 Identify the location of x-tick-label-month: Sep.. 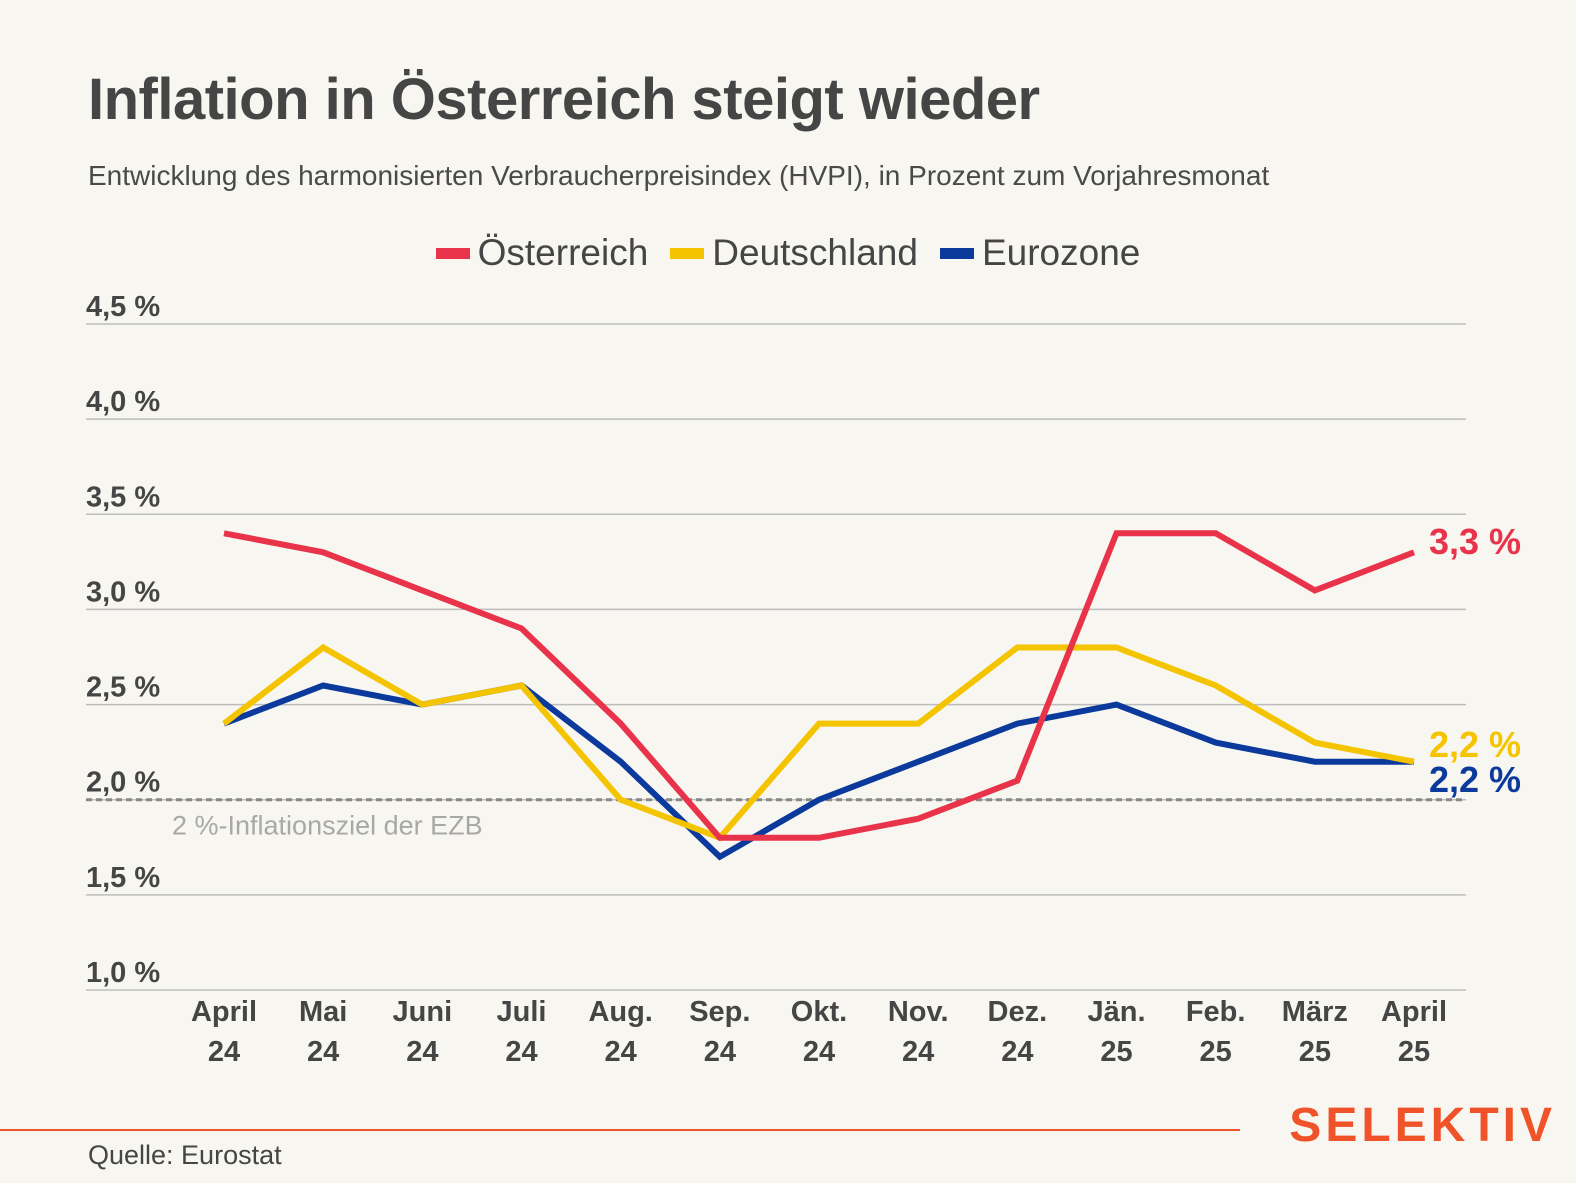
(719, 1012).